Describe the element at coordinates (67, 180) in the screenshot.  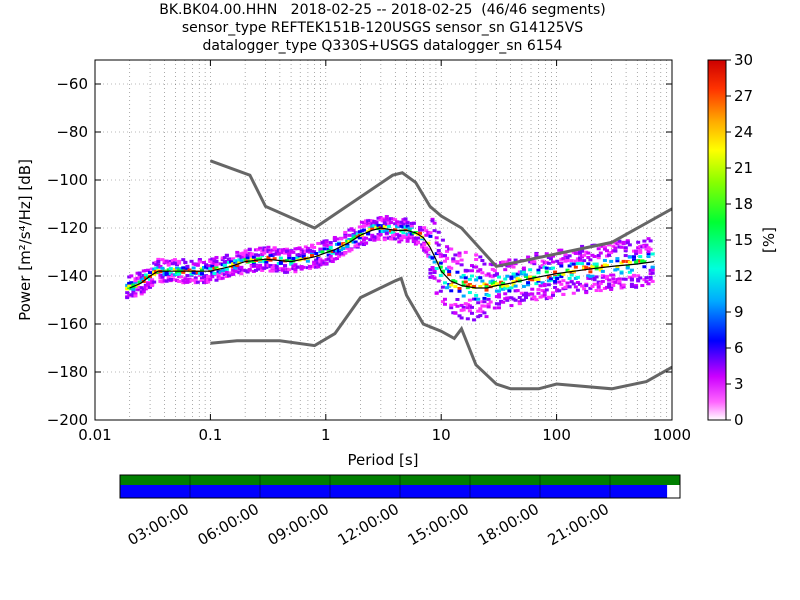
I see `y-tick-label: −100` at that location.